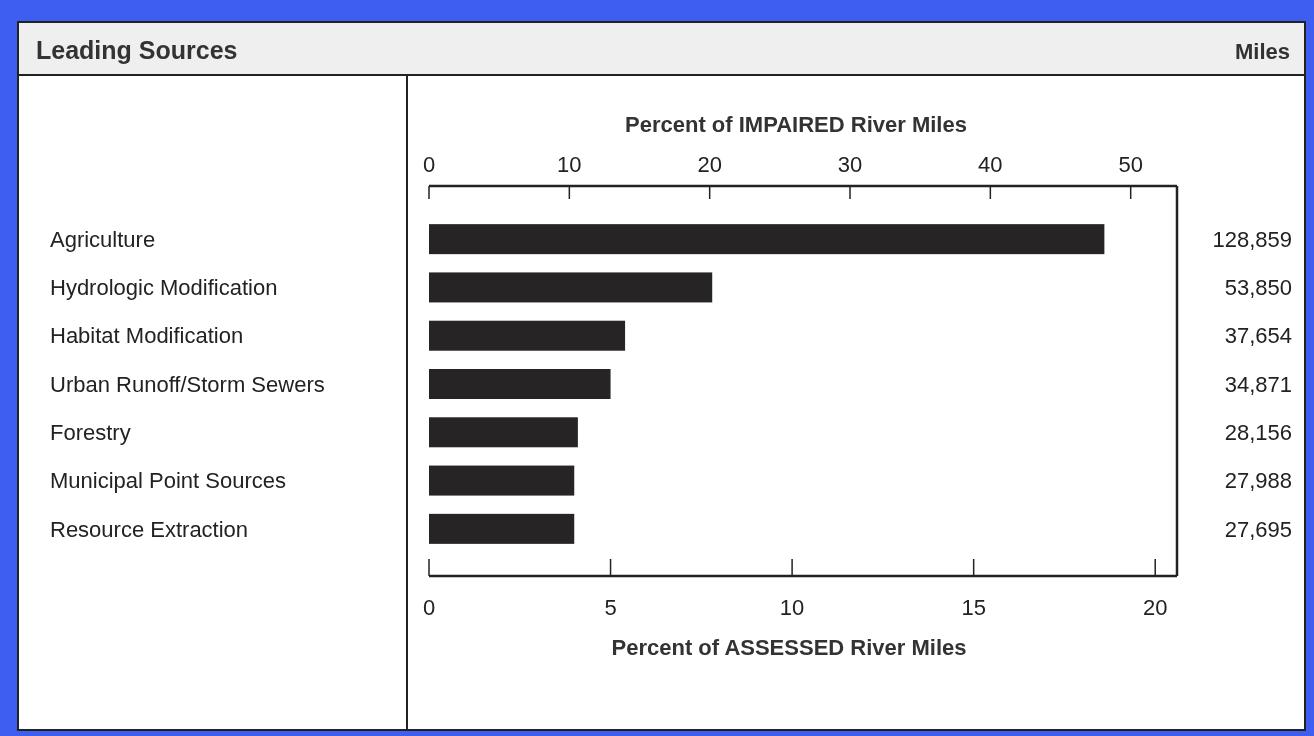 This screenshot has height=736, width=1314. What do you see at coordinates (850, 164) in the screenshot?
I see `x2-tick-label: 30` at bounding box center [850, 164].